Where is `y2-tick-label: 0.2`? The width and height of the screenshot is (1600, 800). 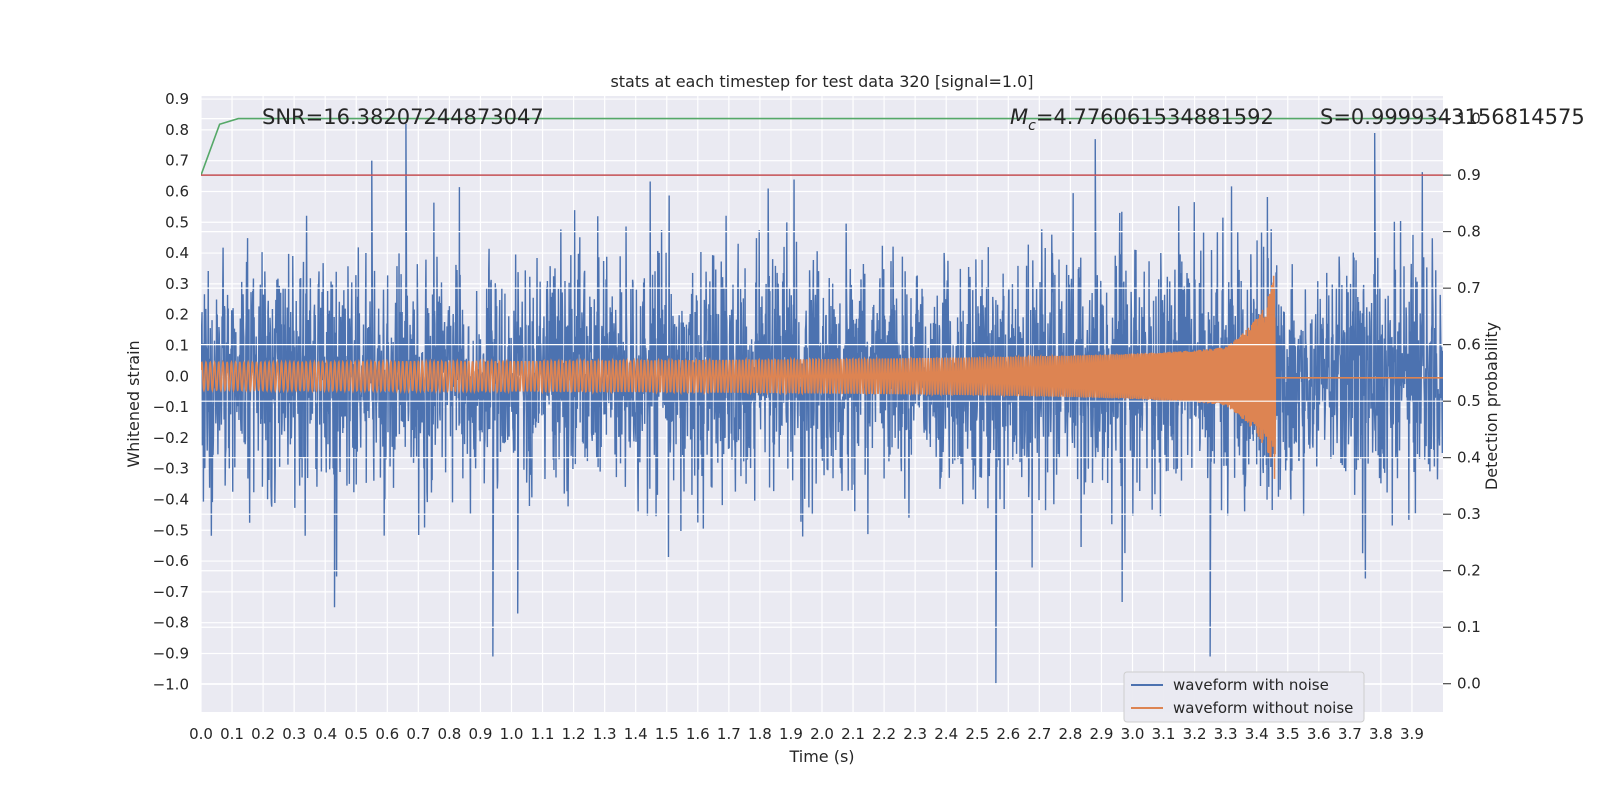 y2-tick-label: 0.2 is located at coordinates (1469, 571).